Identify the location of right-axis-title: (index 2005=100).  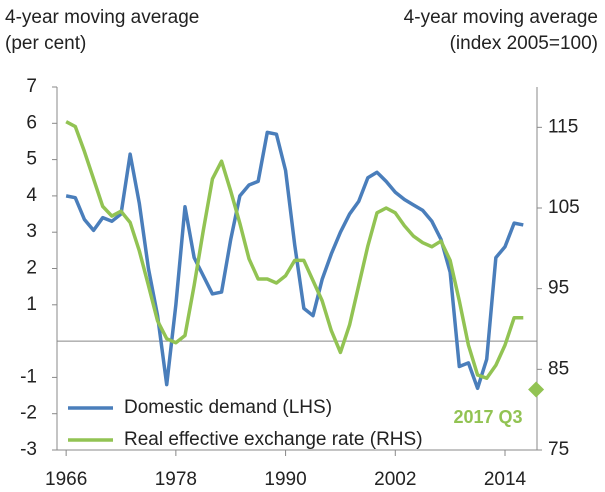
(524, 43).